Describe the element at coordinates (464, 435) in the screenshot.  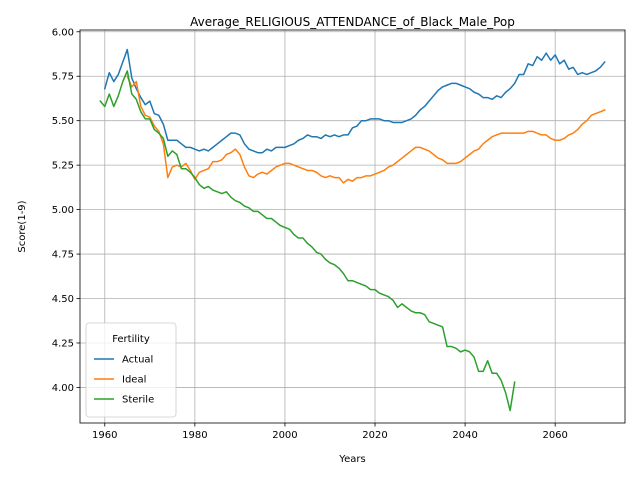
I see `x-tick-label: 2040` at that location.